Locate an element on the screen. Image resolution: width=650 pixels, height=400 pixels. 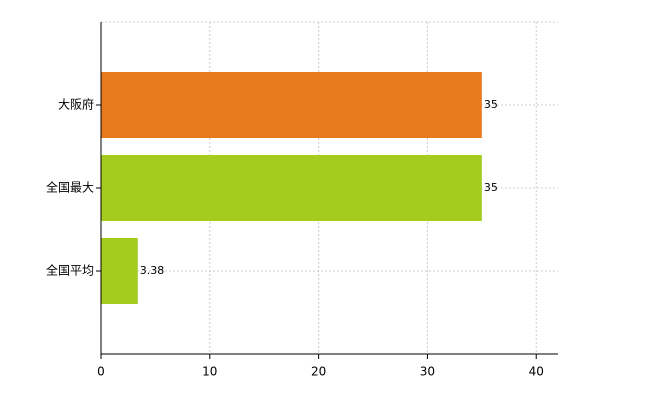
x-tick-label: 0 is located at coordinates (101, 372).